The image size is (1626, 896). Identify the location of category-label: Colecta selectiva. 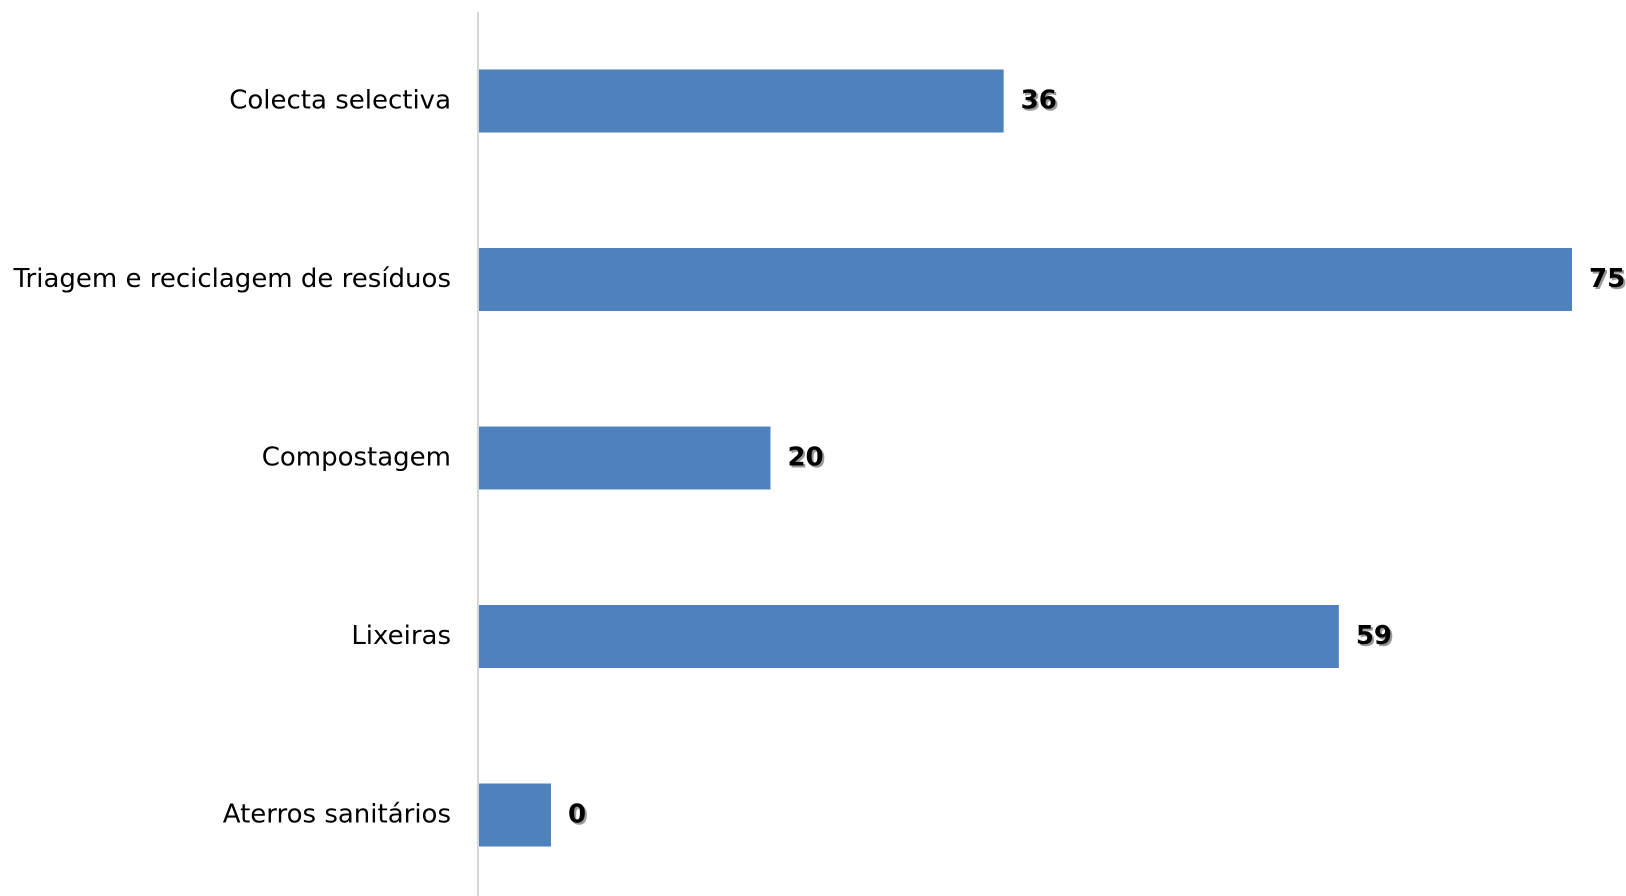
(340, 101).